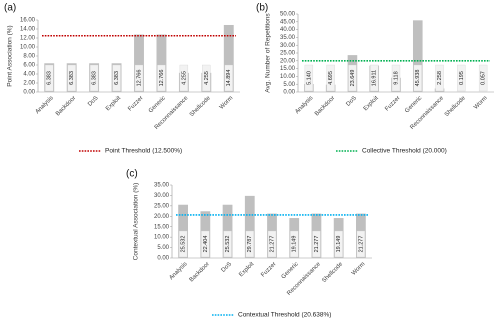  I want to click on y-tick-label: 12.00, so click(28, 39).